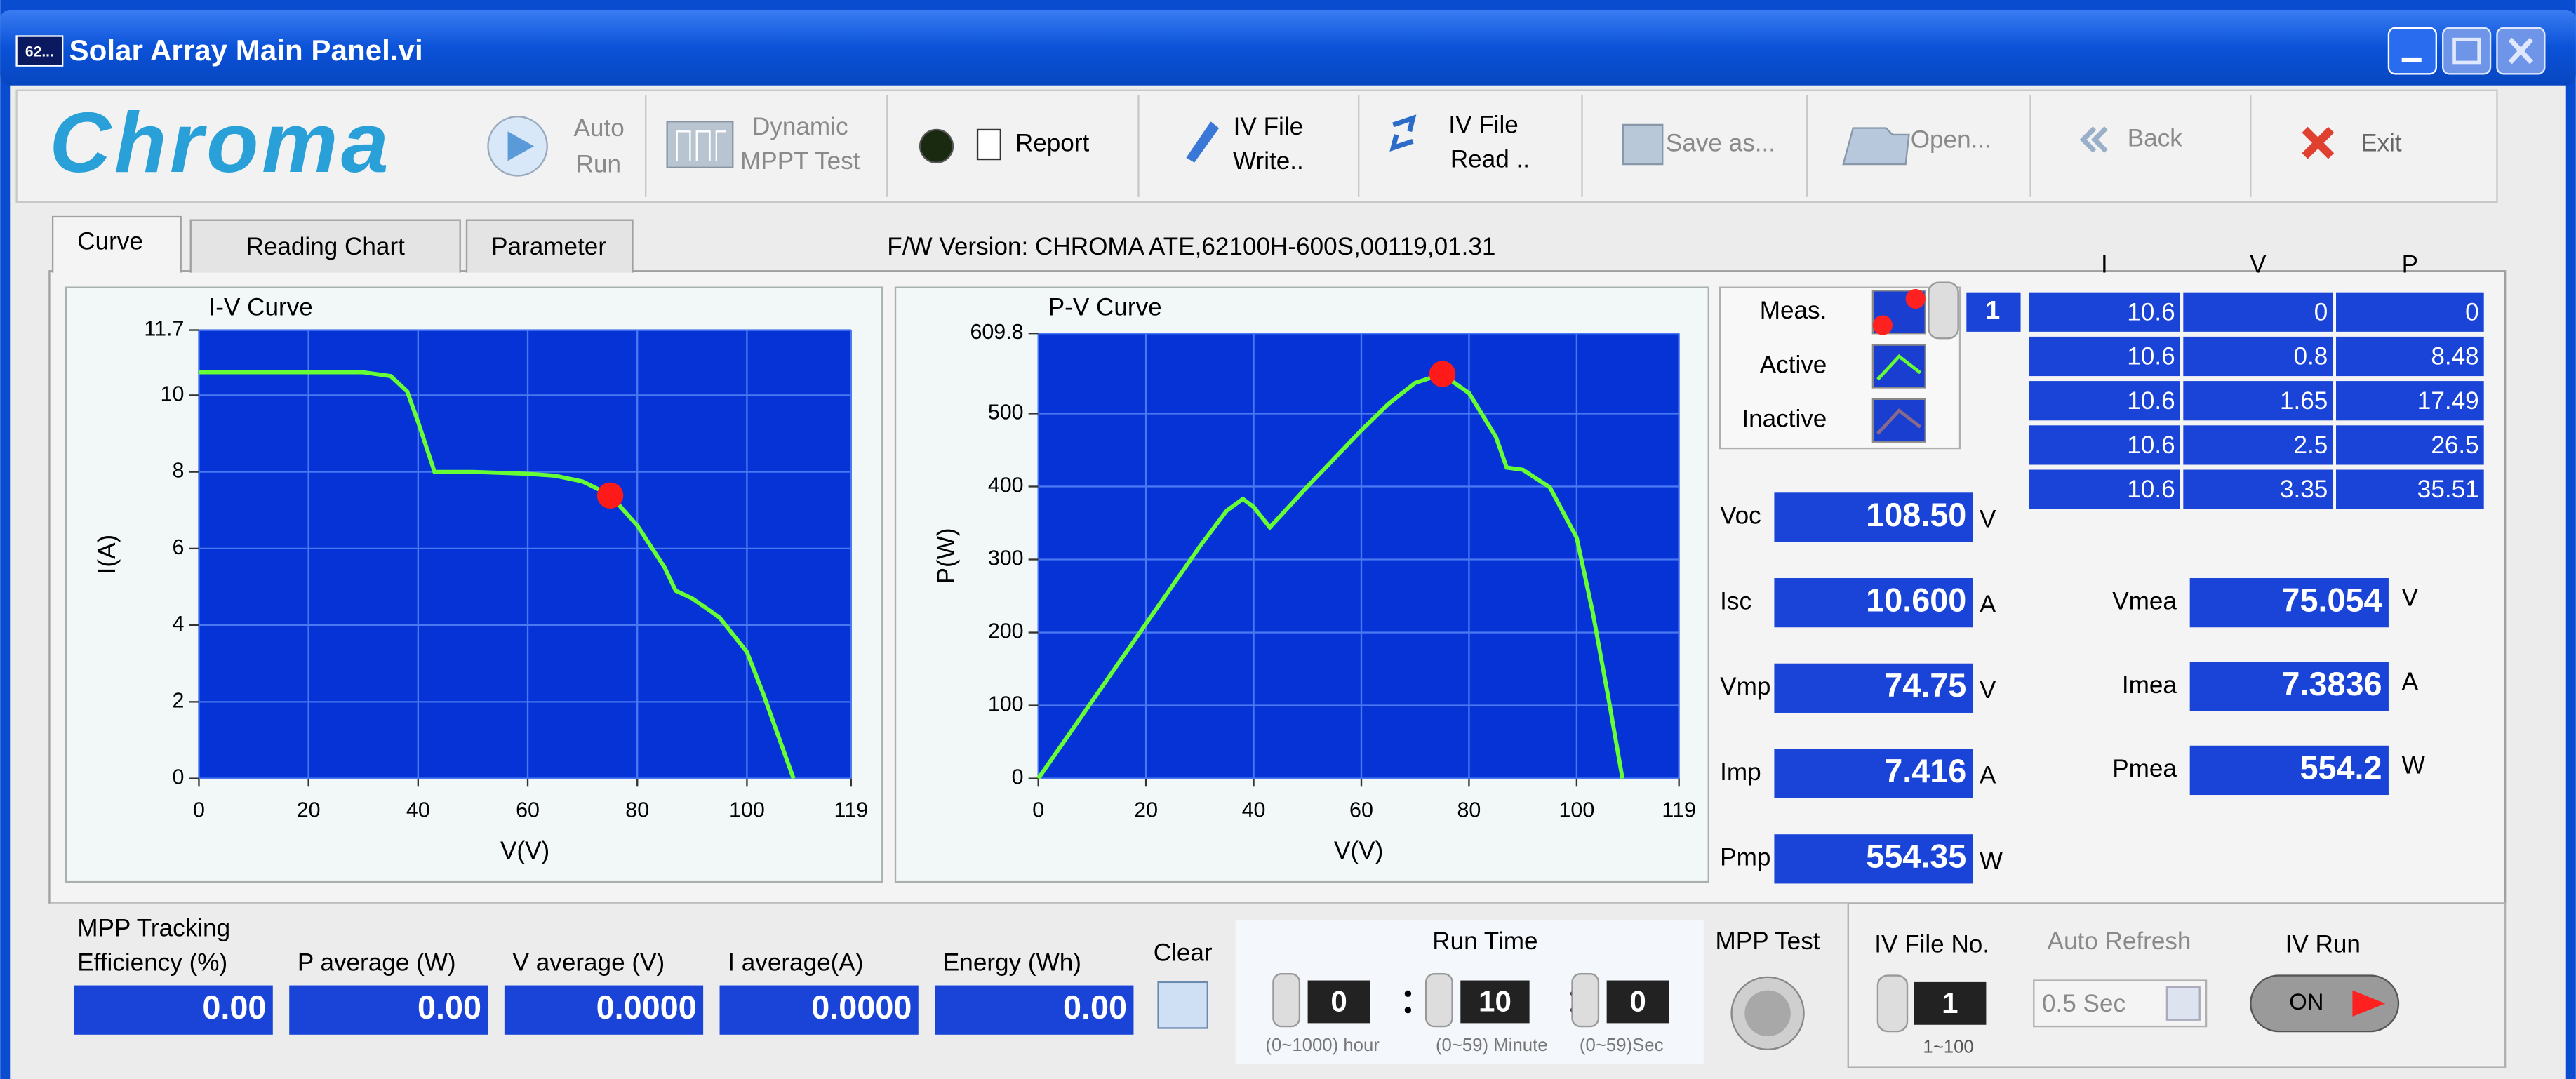  I want to click on button-label: Report, so click(1052, 142).